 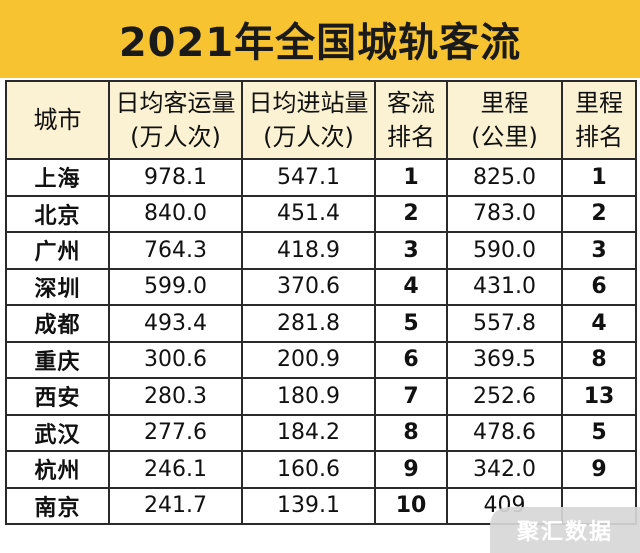 What do you see at coordinates (308, 213) in the screenshot?
I see `cell-daily-entries: 451.4` at bounding box center [308, 213].